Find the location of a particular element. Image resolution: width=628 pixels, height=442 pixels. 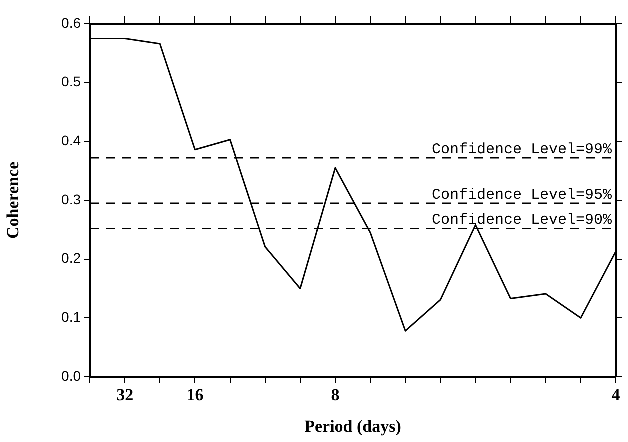

y-tick-label: 0.3 is located at coordinates (72, 199).